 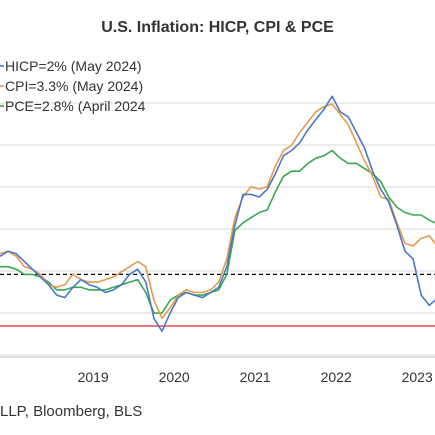 I want to click on legend-label-2: PCE=2.8% (April 2024, so click(x=75, y=106).